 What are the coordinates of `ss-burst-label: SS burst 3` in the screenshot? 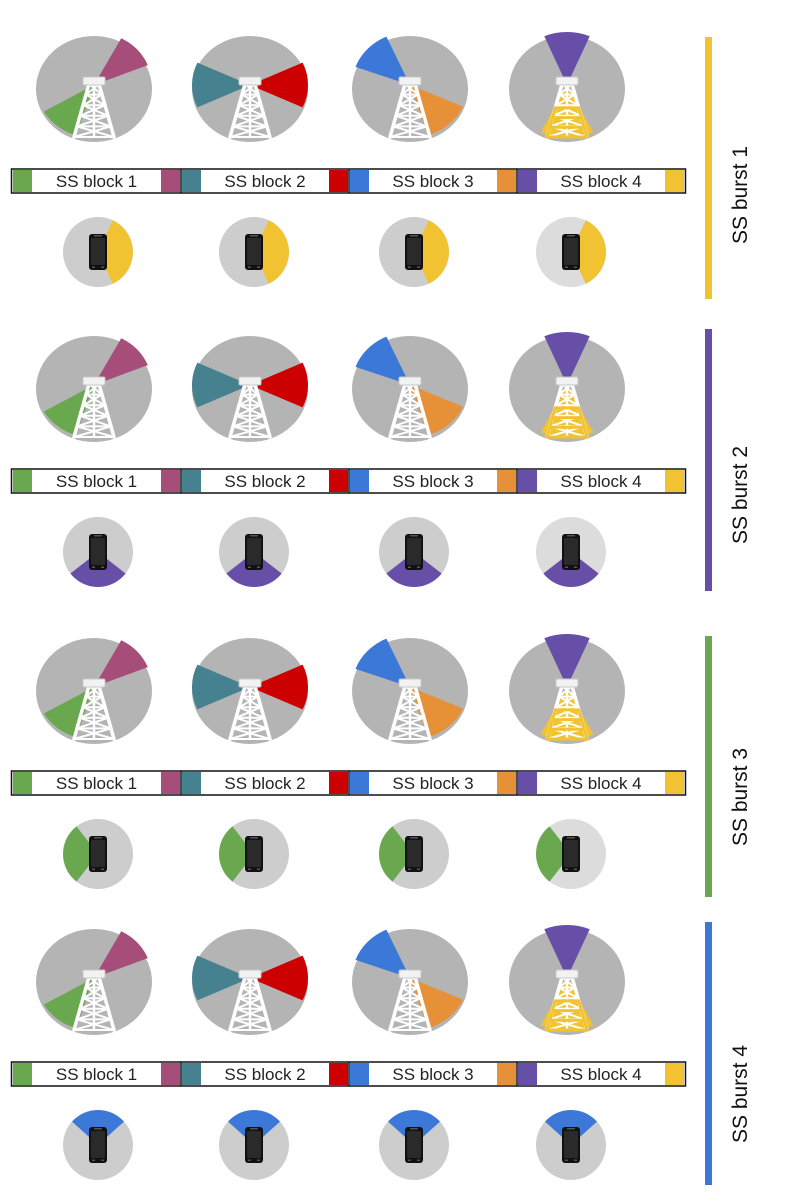 It's located at (740, 797).